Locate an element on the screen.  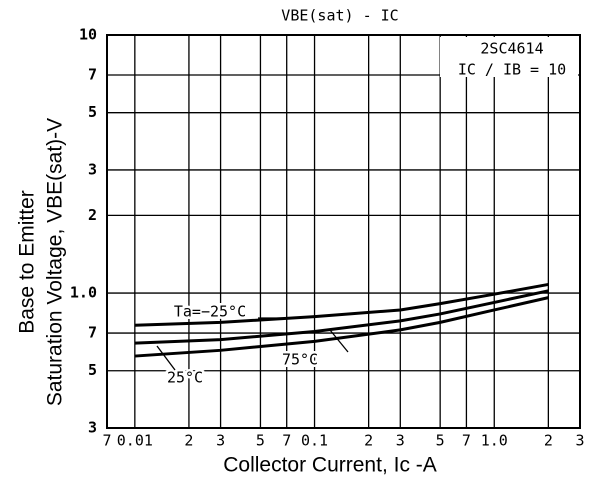
curve-label: 25°C is located at coordinates (185, 378).